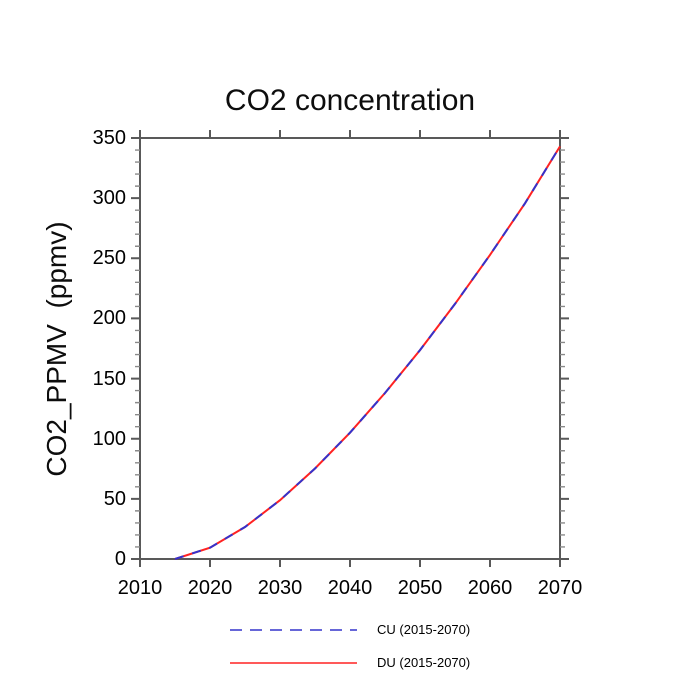  Describe the element at coordinates (350, 100) in the screenshot. I see `chart-title: CO2 concentration` at that location.